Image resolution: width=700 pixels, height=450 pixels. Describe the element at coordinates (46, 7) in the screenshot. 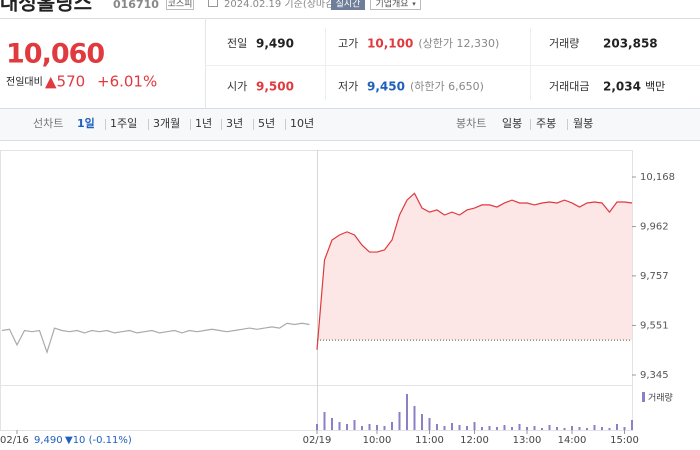

I see `stock-name: 대성홀딩스` at that location.